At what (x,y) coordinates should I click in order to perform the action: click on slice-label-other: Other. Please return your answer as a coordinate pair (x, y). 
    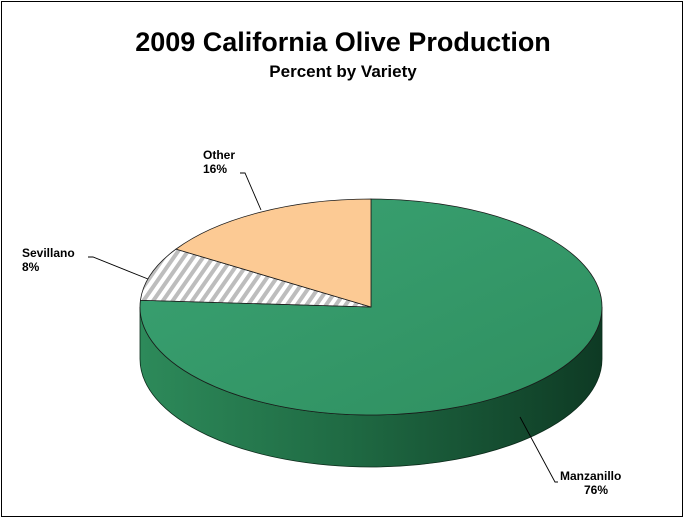
    Looking at the image, I should click on (219, 155).